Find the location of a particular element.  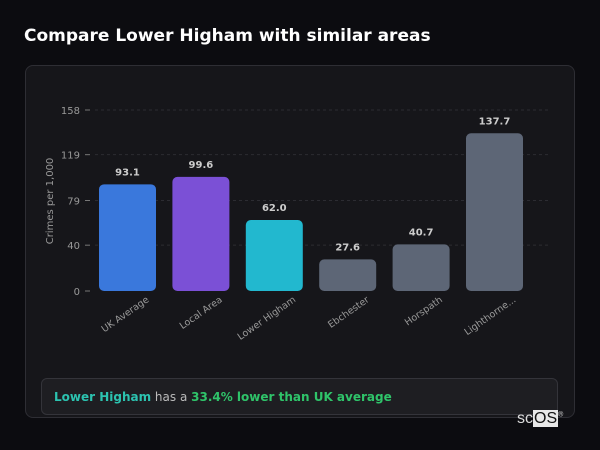

summary-area: Lower Higham is located at coordinates (103, 397).